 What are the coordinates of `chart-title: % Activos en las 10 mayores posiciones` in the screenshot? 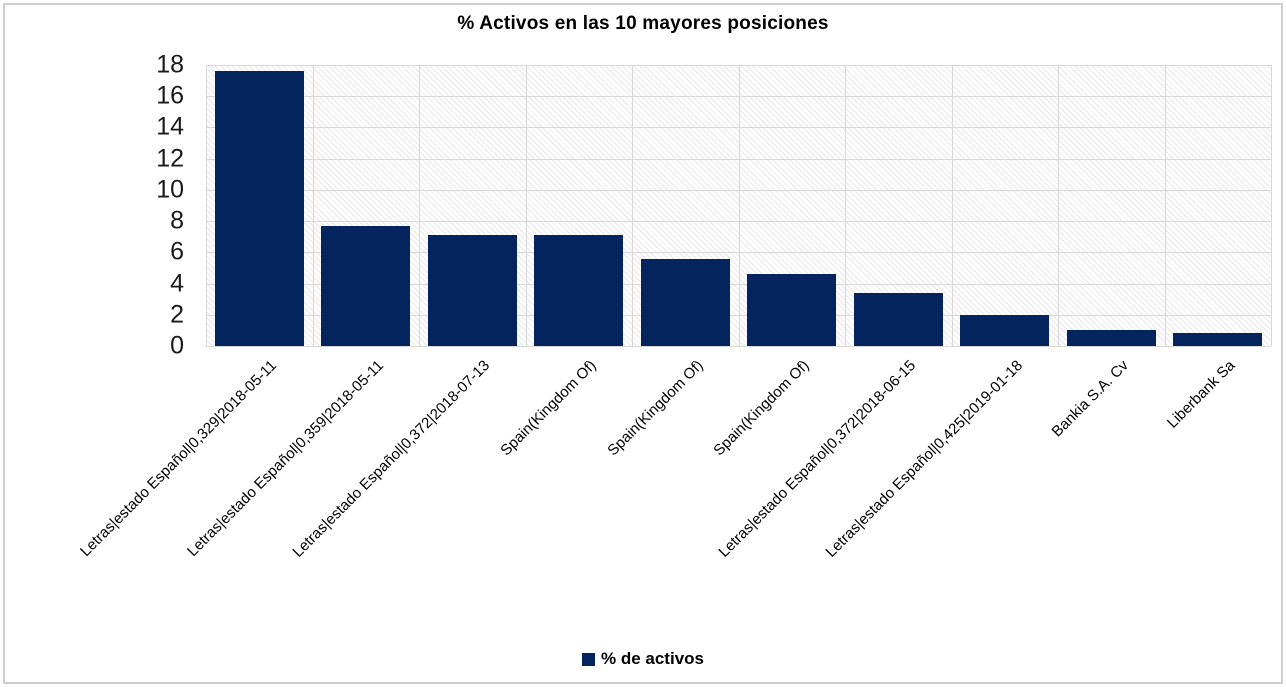 It's located at (643, 23).